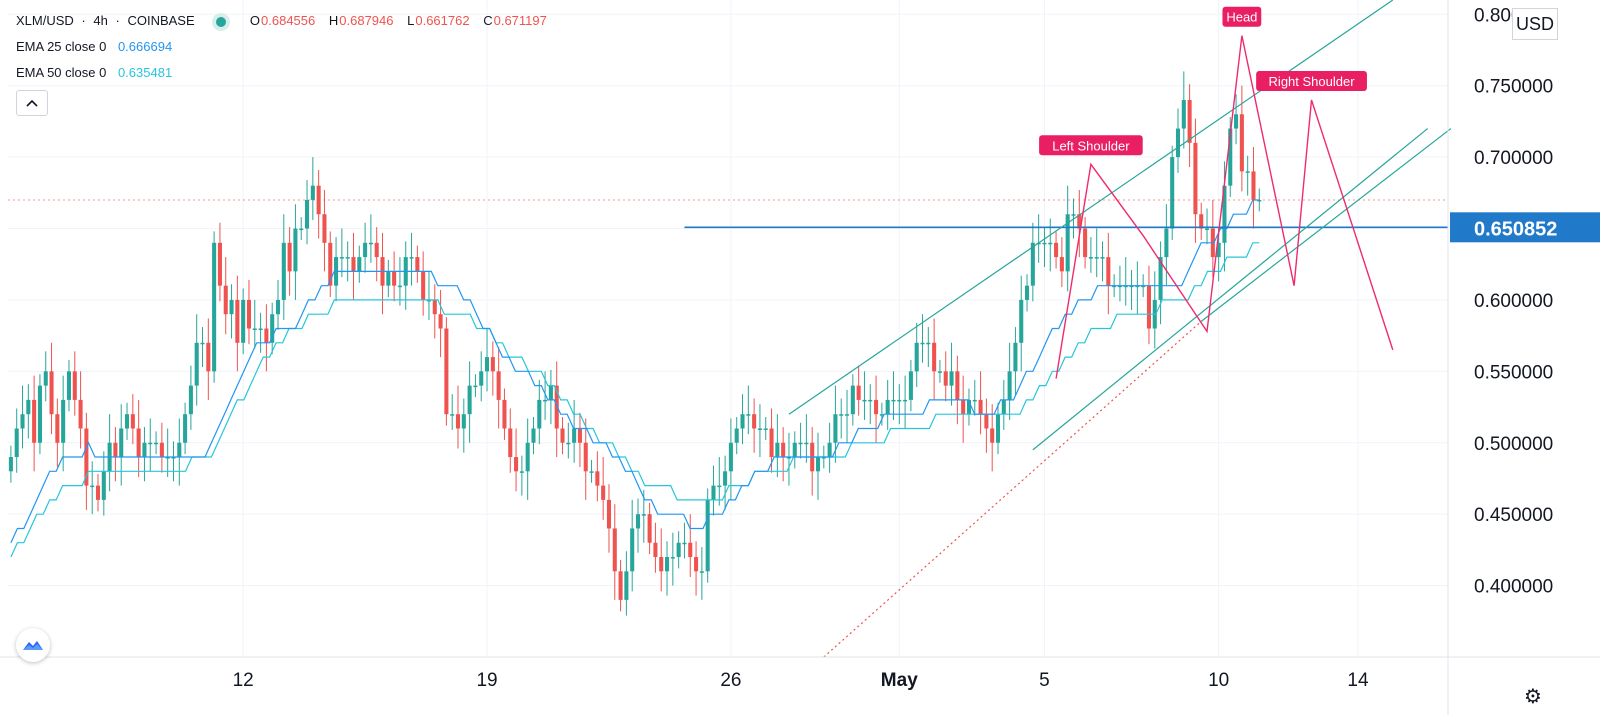 The width and height of the screenshot is (1600, 715). I want to click on pattern-label: Left Shoulder, so click(1091, 145).